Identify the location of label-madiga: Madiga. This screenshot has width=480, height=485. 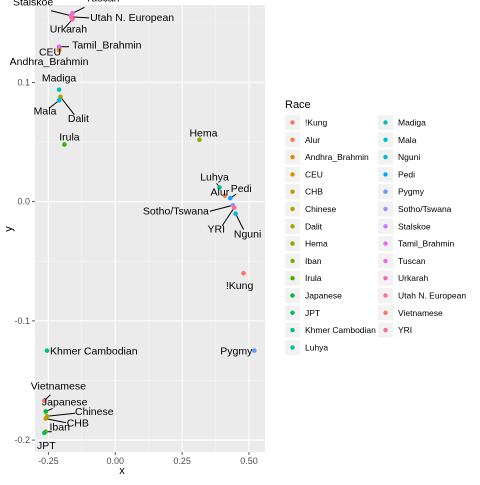
(59, 79).